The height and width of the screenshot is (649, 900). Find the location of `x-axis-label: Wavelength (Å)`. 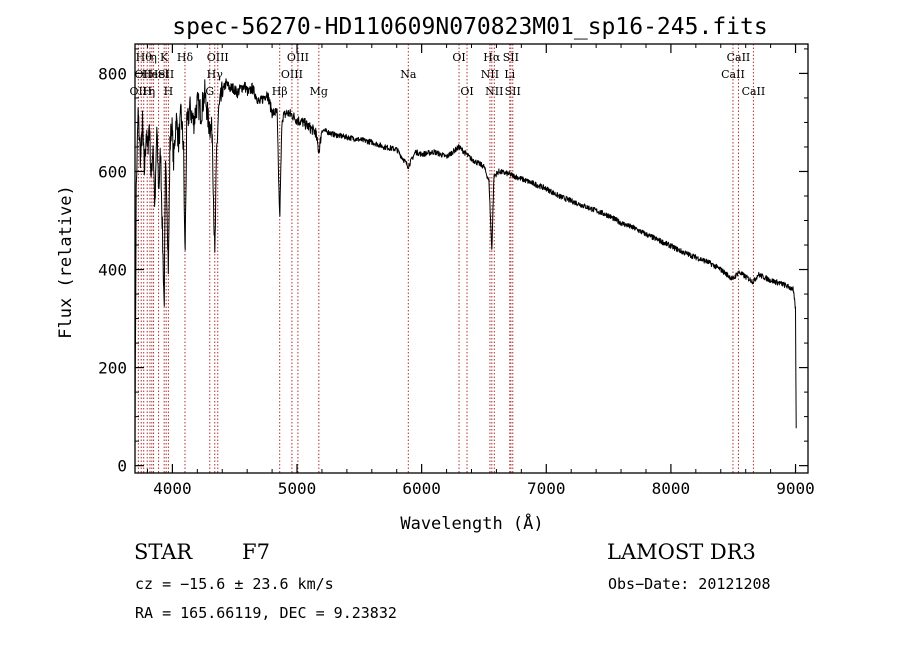

x-axis-label: Wavelength (Å) is located at coordinates (471, 523).